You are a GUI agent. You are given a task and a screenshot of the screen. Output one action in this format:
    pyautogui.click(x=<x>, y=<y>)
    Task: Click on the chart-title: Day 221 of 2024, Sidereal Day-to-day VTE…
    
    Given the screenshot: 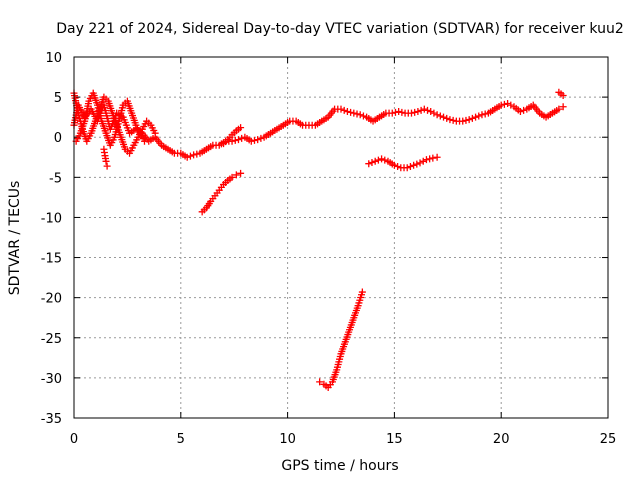 What is the action you would take?
    pyautogui.click(x=340, y=29)
    